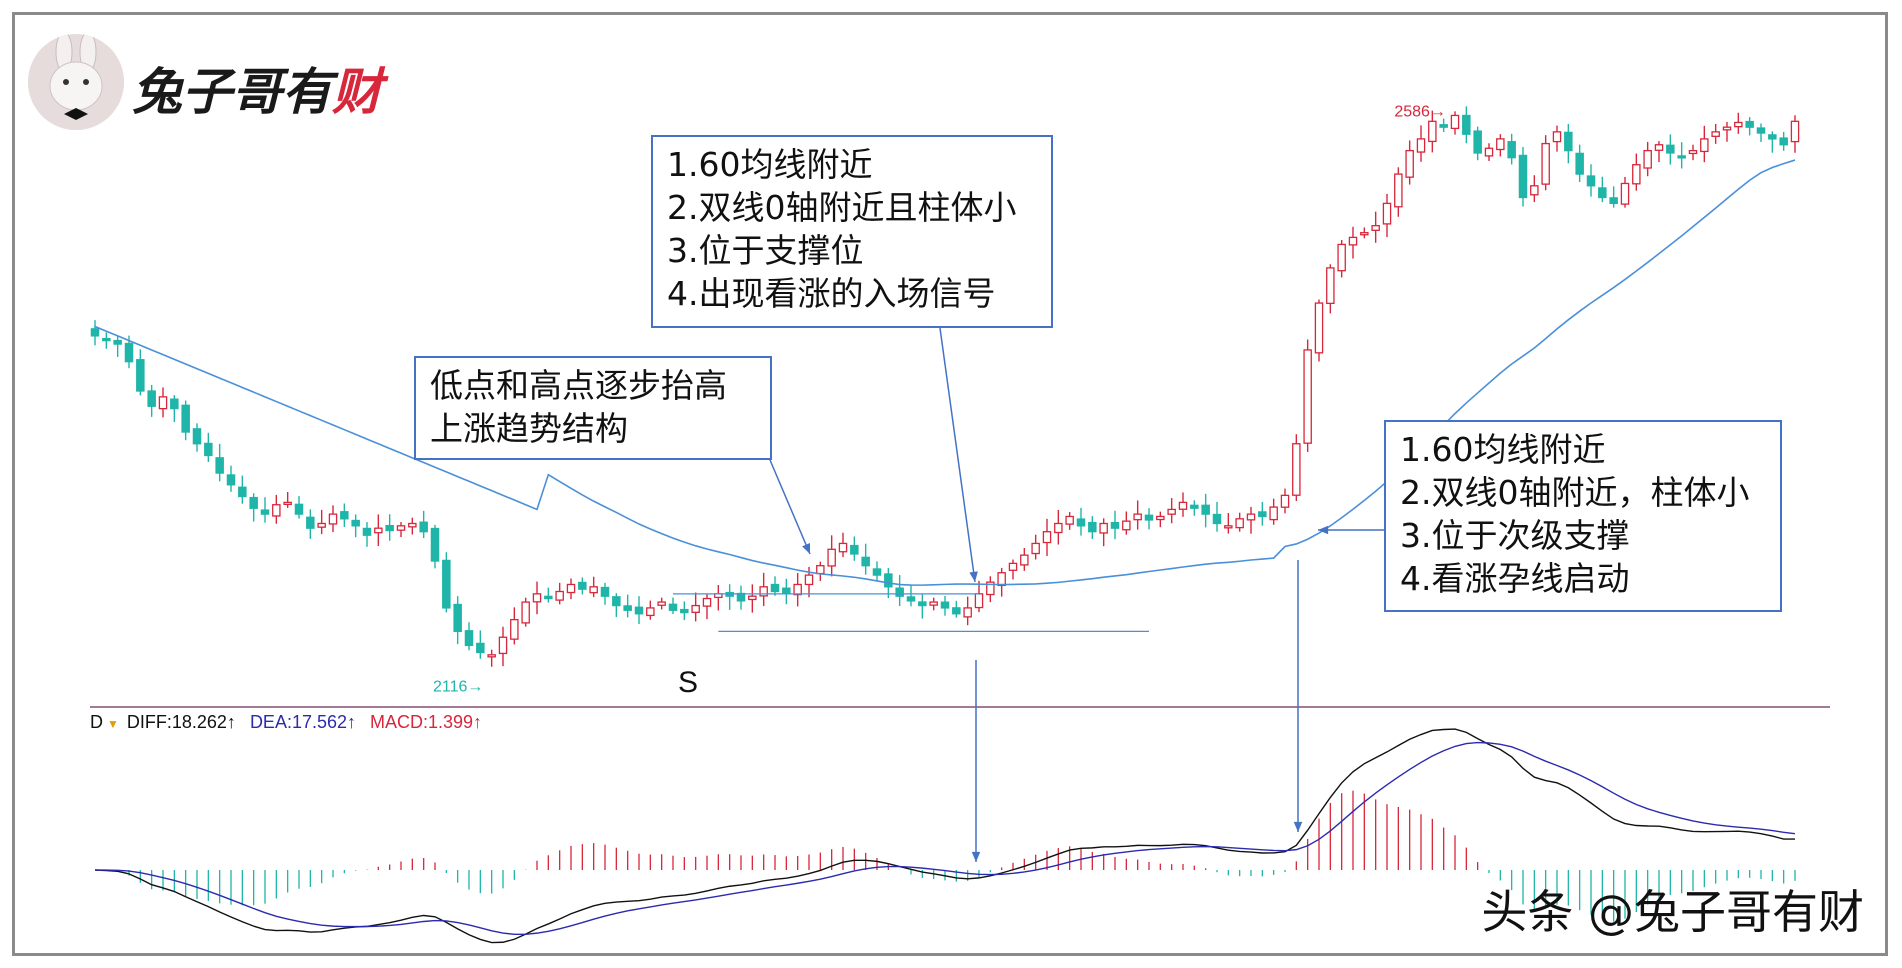 The height and width of the screenshot is (968, 1902). I want to click on arrow-left-box, so click(790, 507).